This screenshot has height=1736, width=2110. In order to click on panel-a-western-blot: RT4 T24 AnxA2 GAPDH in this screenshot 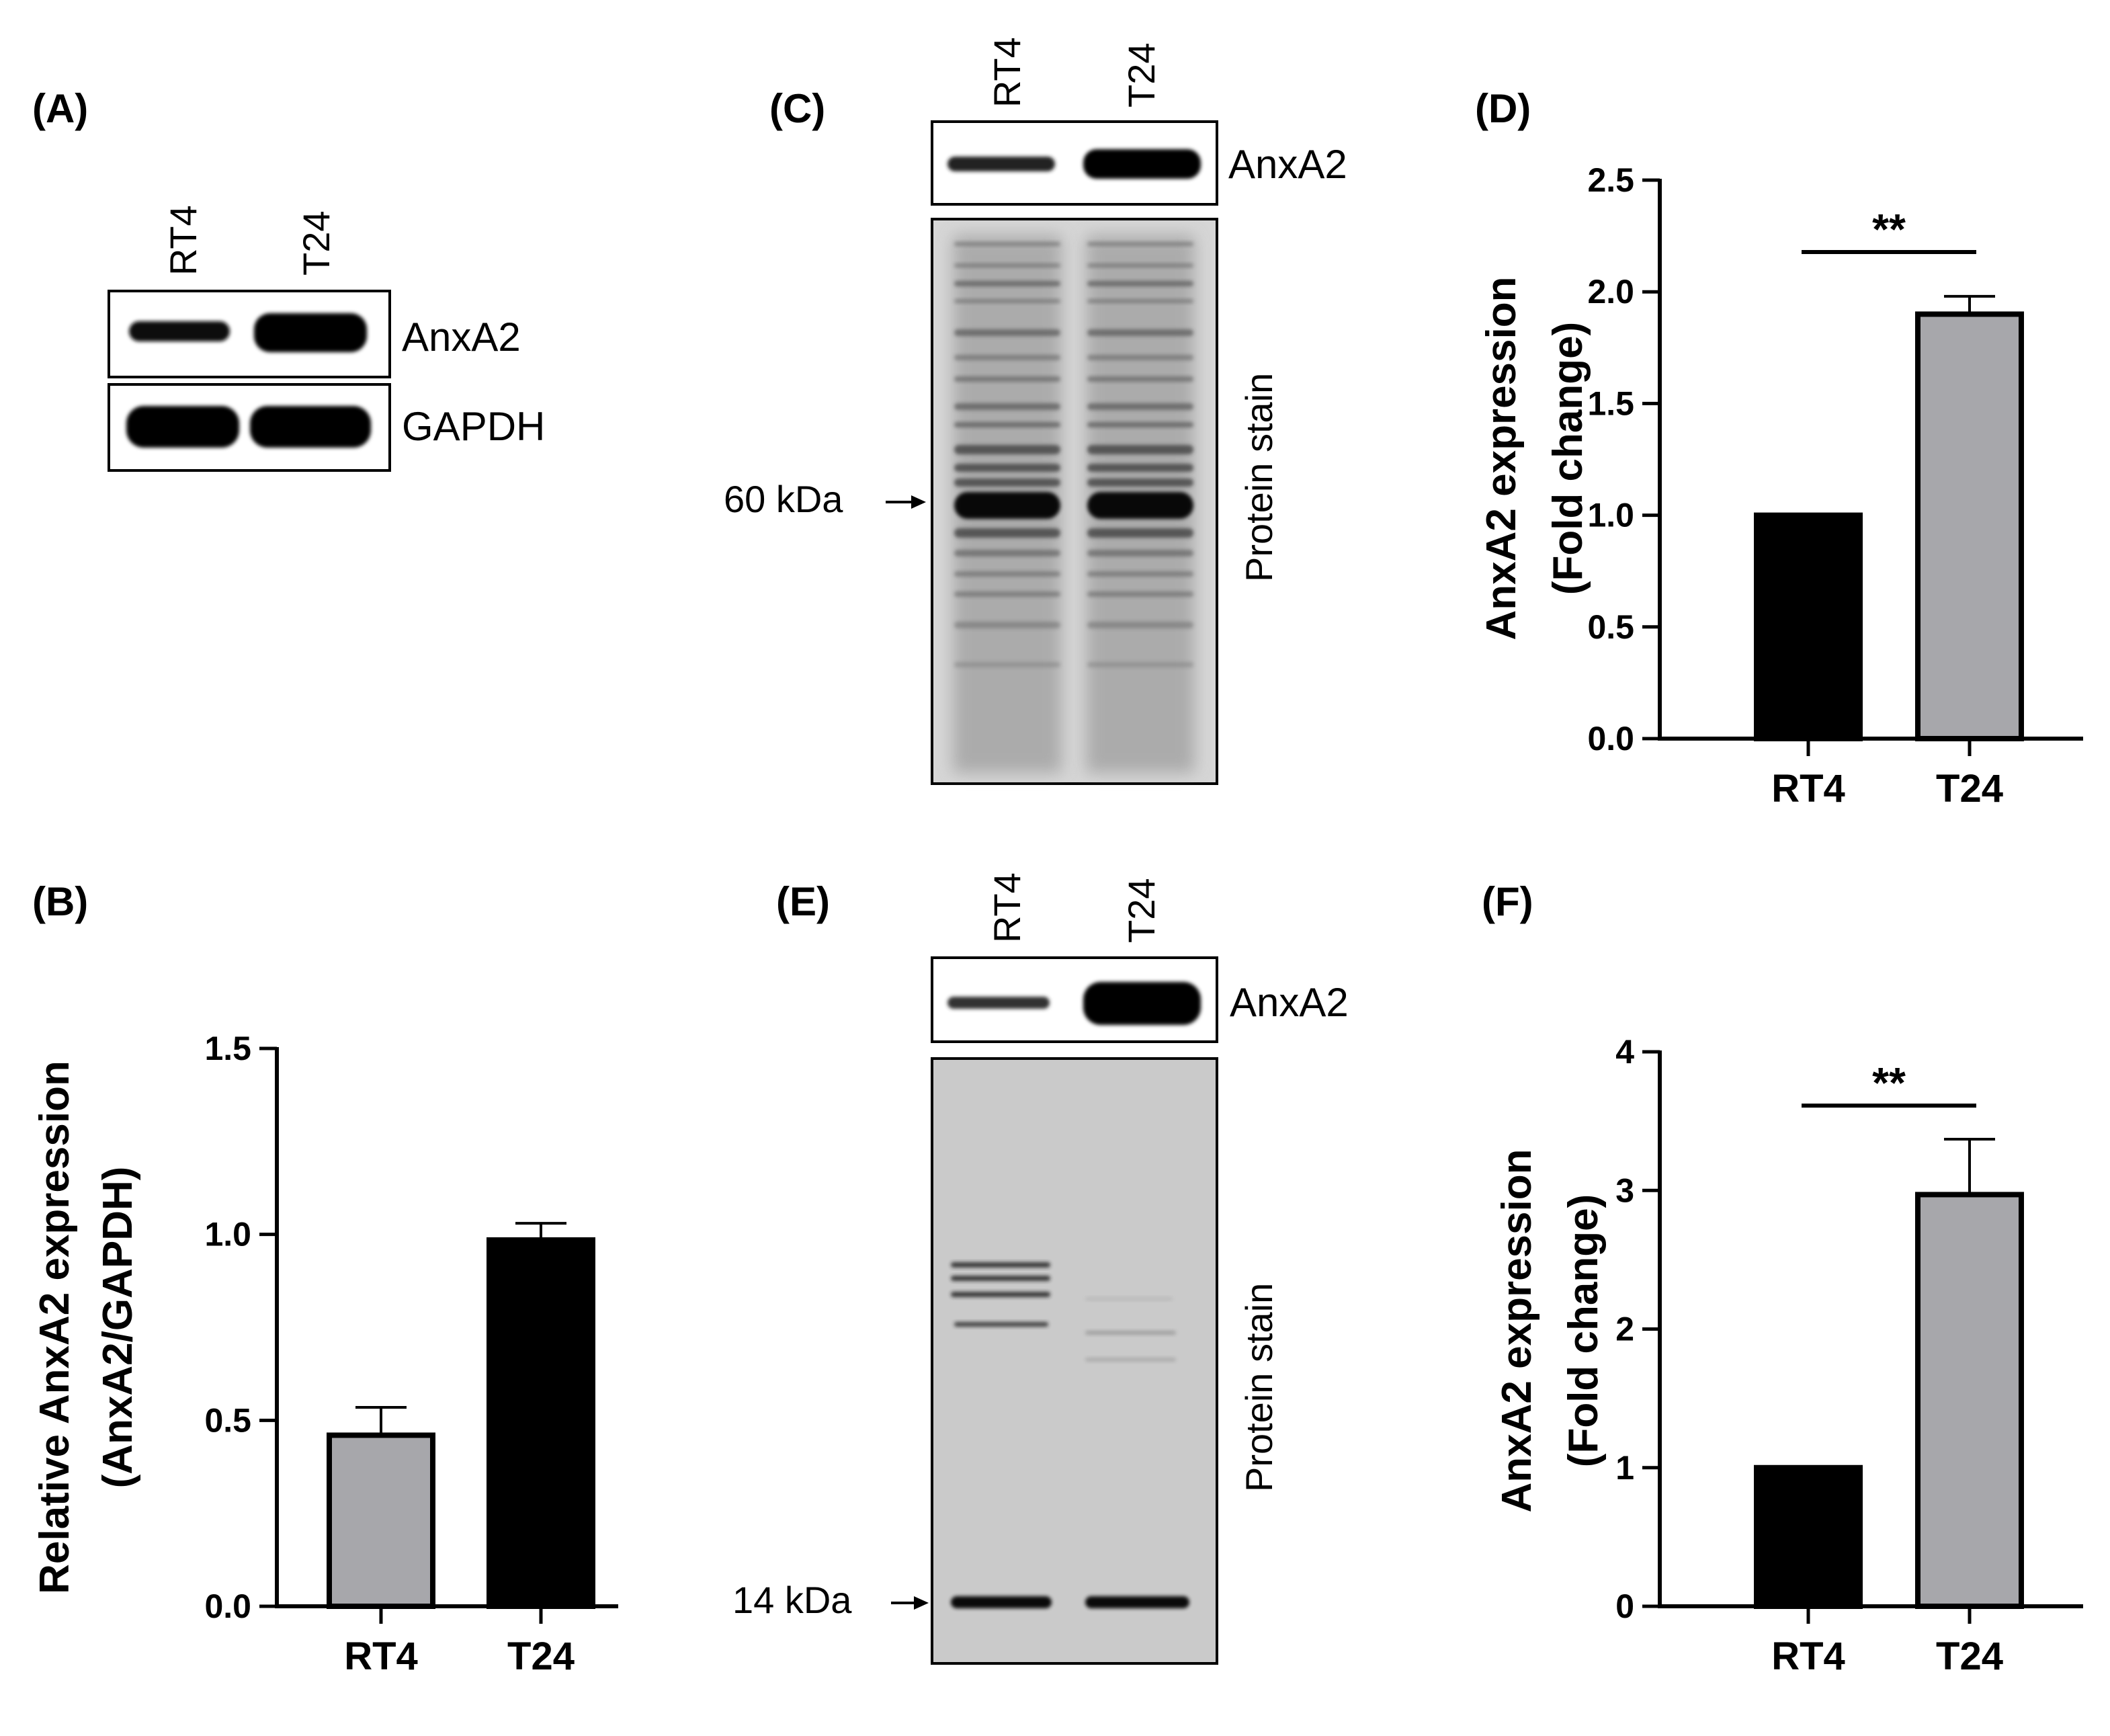, I will do `click(326, 338)`.